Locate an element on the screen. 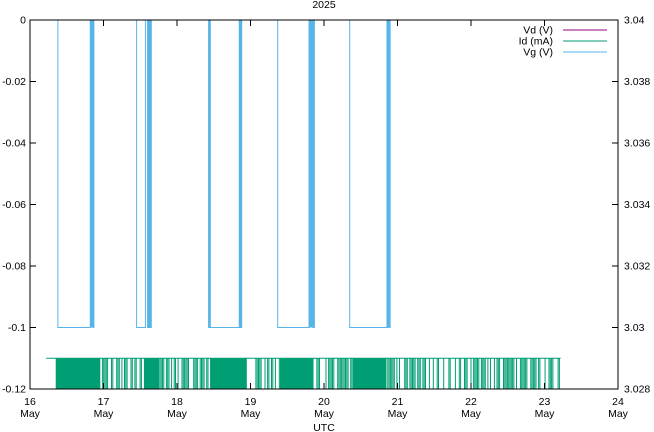 The width and height of the screenshot is (654, 432). x-tick-label: 17 is located at coordinates (104, 402).